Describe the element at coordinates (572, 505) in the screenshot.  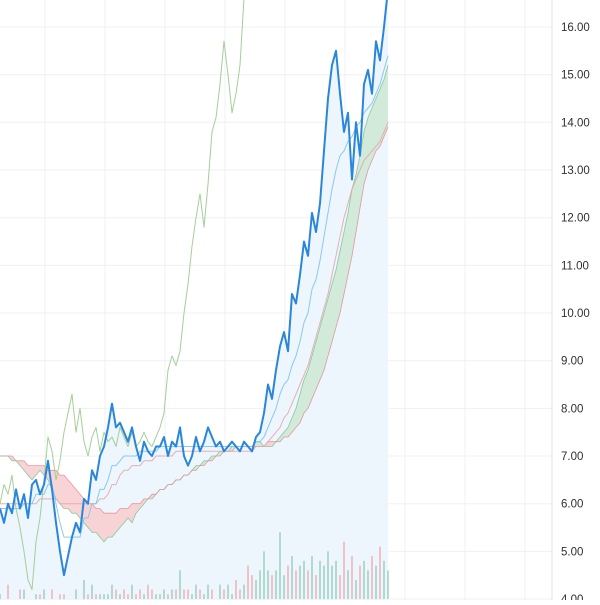
I see `y-tick-label: 6.00` at that location.